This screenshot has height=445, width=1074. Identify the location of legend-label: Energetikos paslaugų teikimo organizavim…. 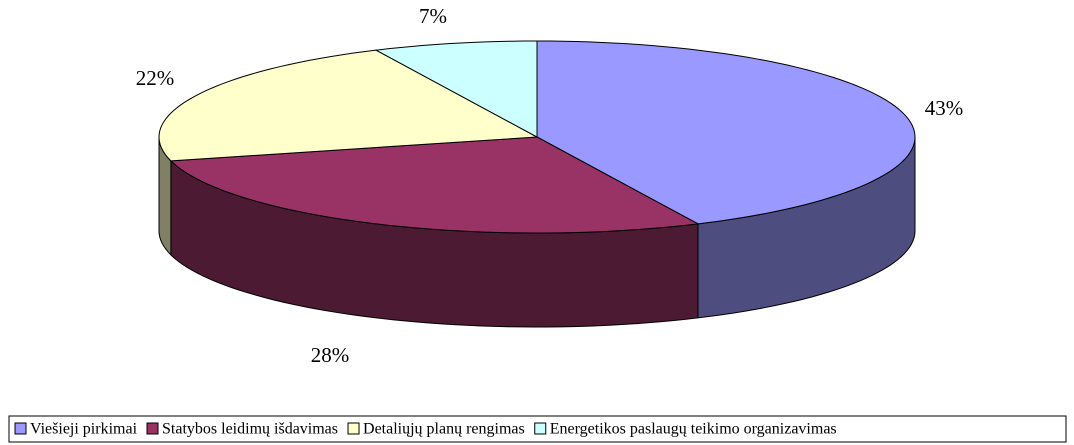
(693, 429).